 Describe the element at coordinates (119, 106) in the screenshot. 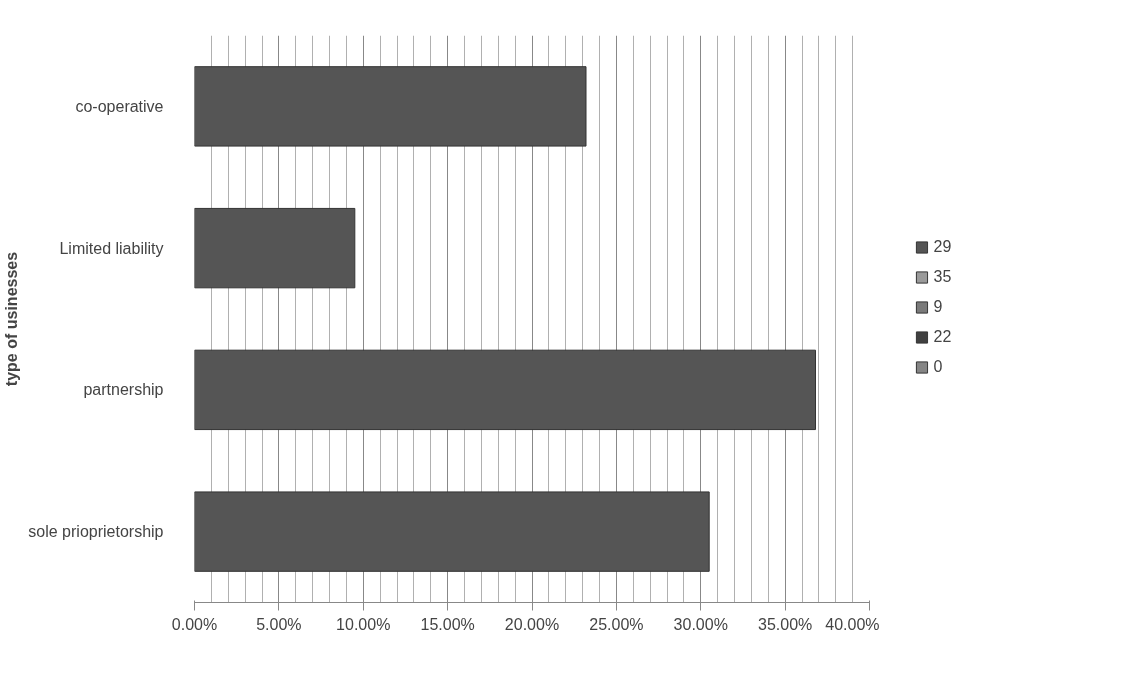

I see `y-tick-label: co-operative` at that location.